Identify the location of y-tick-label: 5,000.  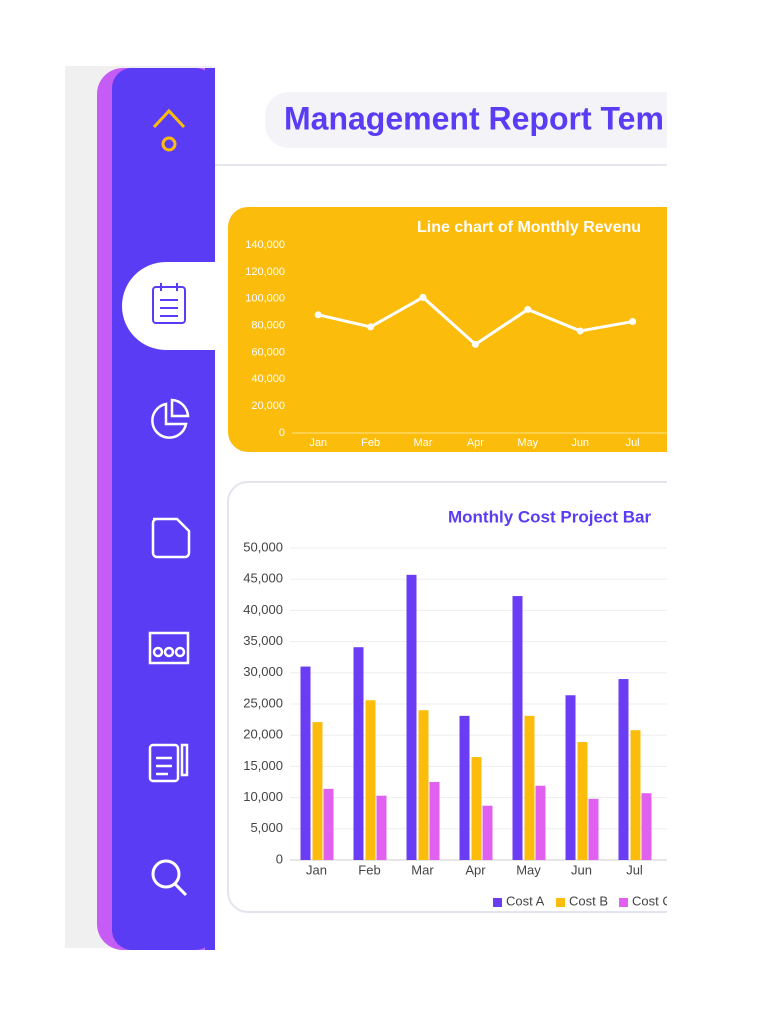
(266, 827).